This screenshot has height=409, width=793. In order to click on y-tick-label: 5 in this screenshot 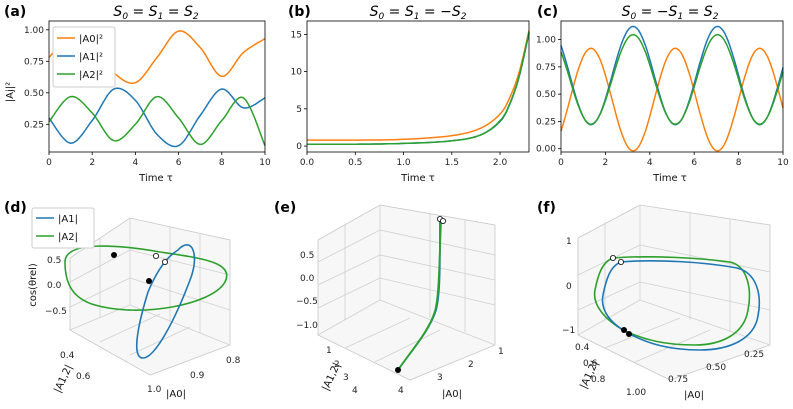, I will do `click(299, 110)`.